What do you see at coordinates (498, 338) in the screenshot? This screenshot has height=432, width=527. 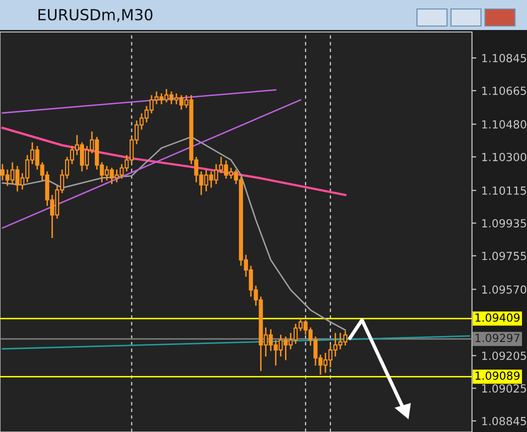 I see `ref-line-label: 1.09297` at bounding box center [498, 338].